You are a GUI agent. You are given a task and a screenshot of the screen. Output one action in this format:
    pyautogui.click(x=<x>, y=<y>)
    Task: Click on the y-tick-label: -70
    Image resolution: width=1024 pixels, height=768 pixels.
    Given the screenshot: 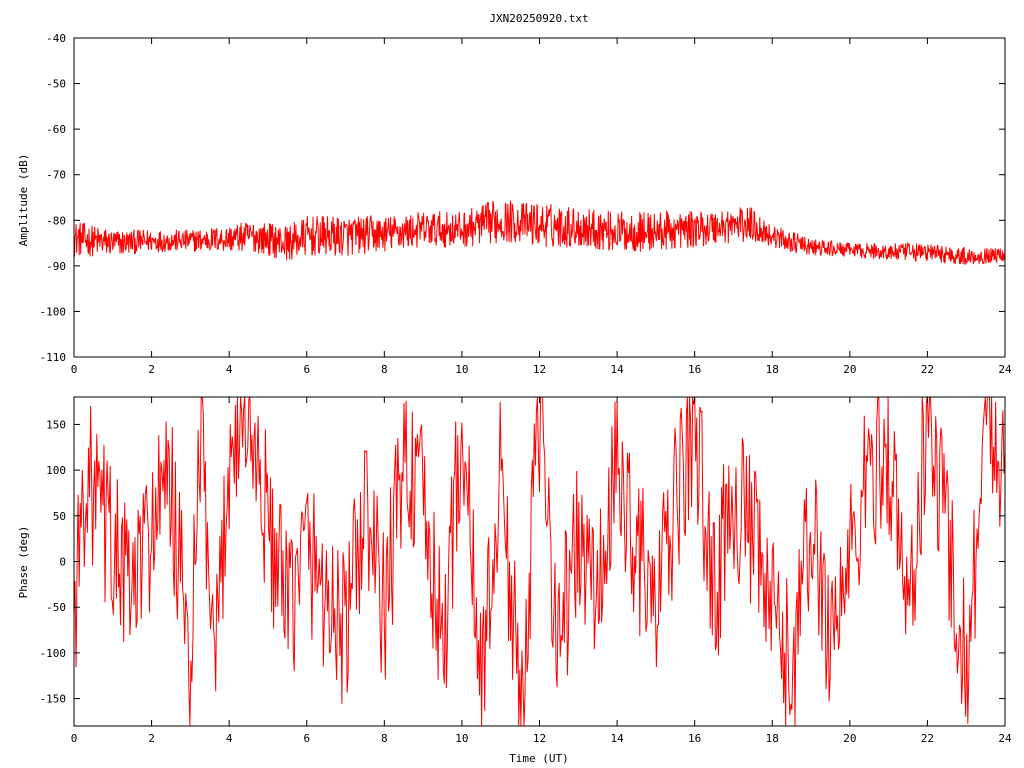 What is the action you would take?
    pyautogui.click(x=56, y=175)
    